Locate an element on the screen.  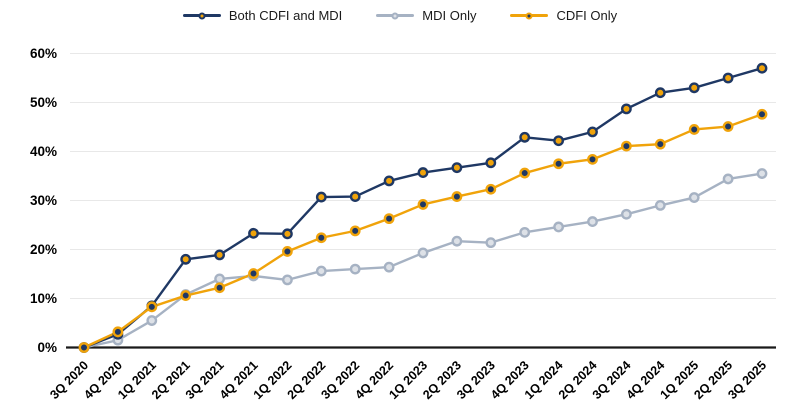
legend-item-cdfi-only: CDFI Only is located at coordinates (563, 15).